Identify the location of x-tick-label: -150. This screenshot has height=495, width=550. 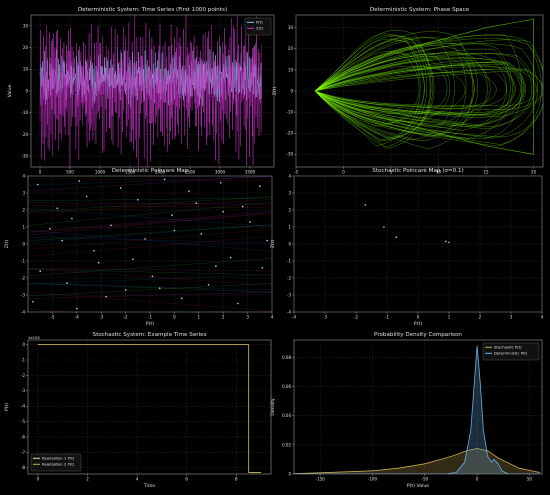
(321, 479).